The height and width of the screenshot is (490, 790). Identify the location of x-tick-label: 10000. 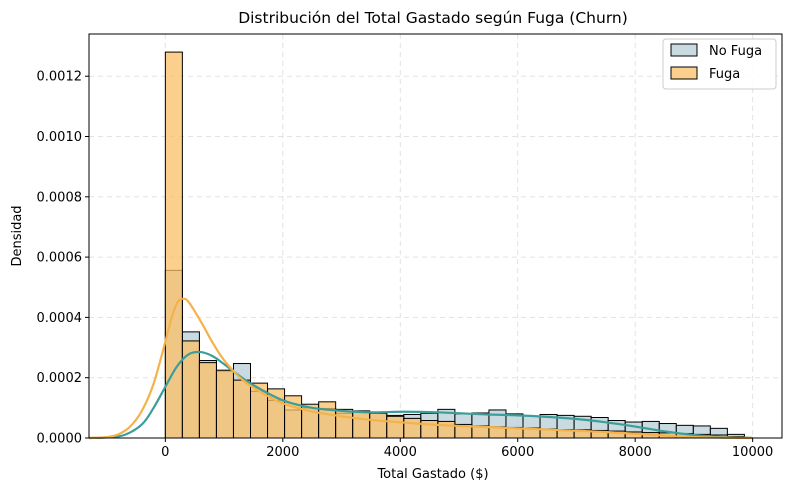
(752, 452).